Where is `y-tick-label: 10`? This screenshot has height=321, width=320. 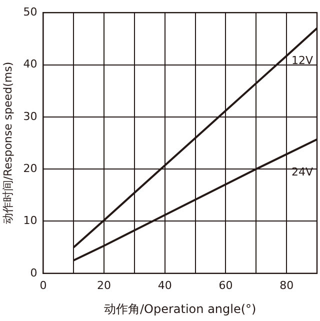 y-tick-label: 10 is located at coordinates (30, 221).